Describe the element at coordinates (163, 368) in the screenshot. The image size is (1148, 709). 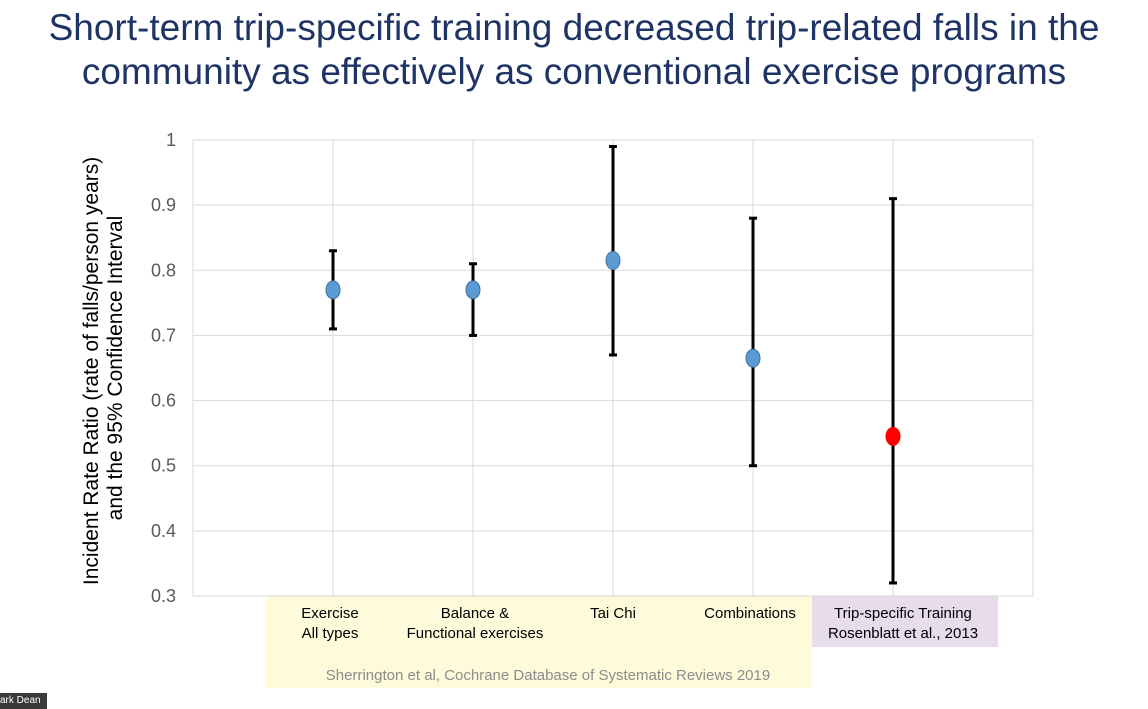
I see `y-axis-ticks: 0.3 0.4 0.5 0.6 0.7 0.8 0.9 1` at that location.